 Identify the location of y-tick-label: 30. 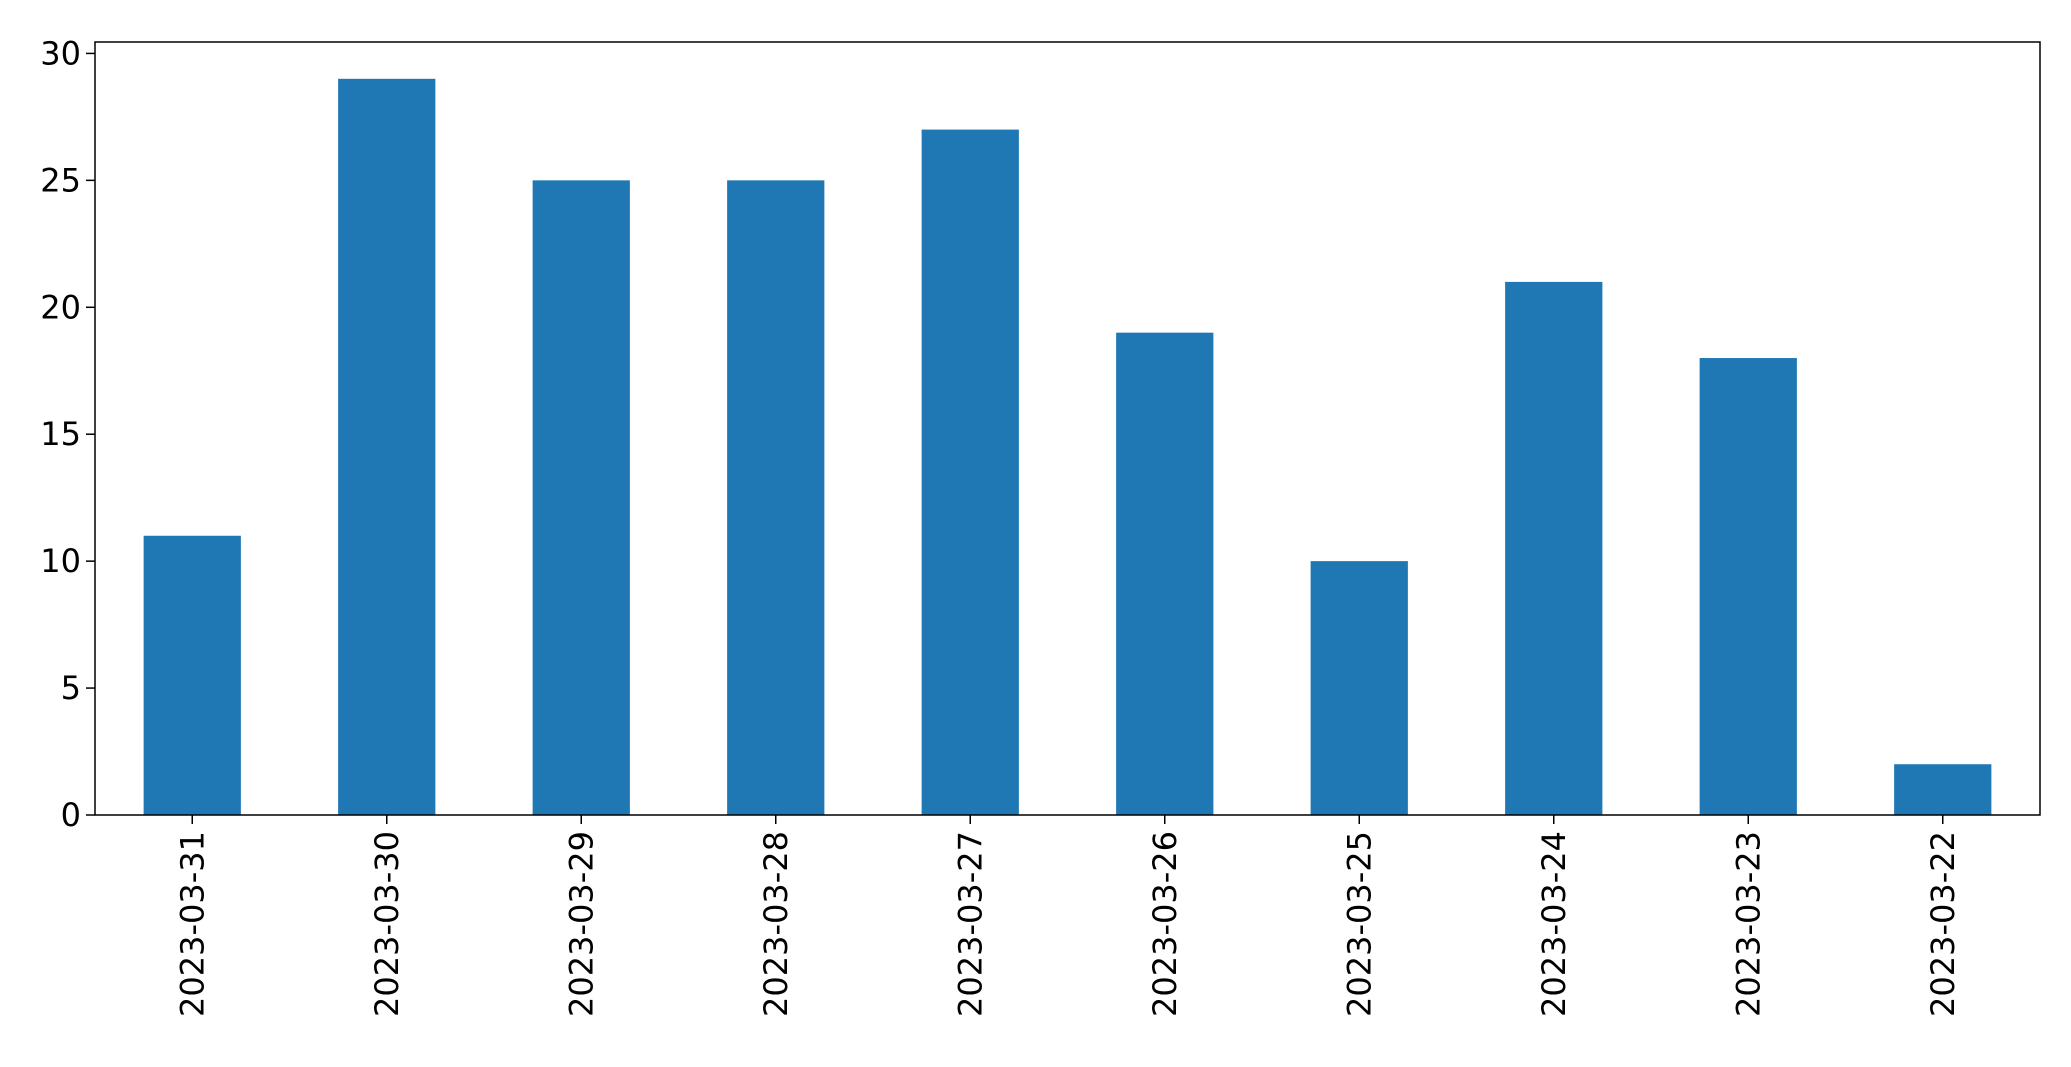
(60, 53).